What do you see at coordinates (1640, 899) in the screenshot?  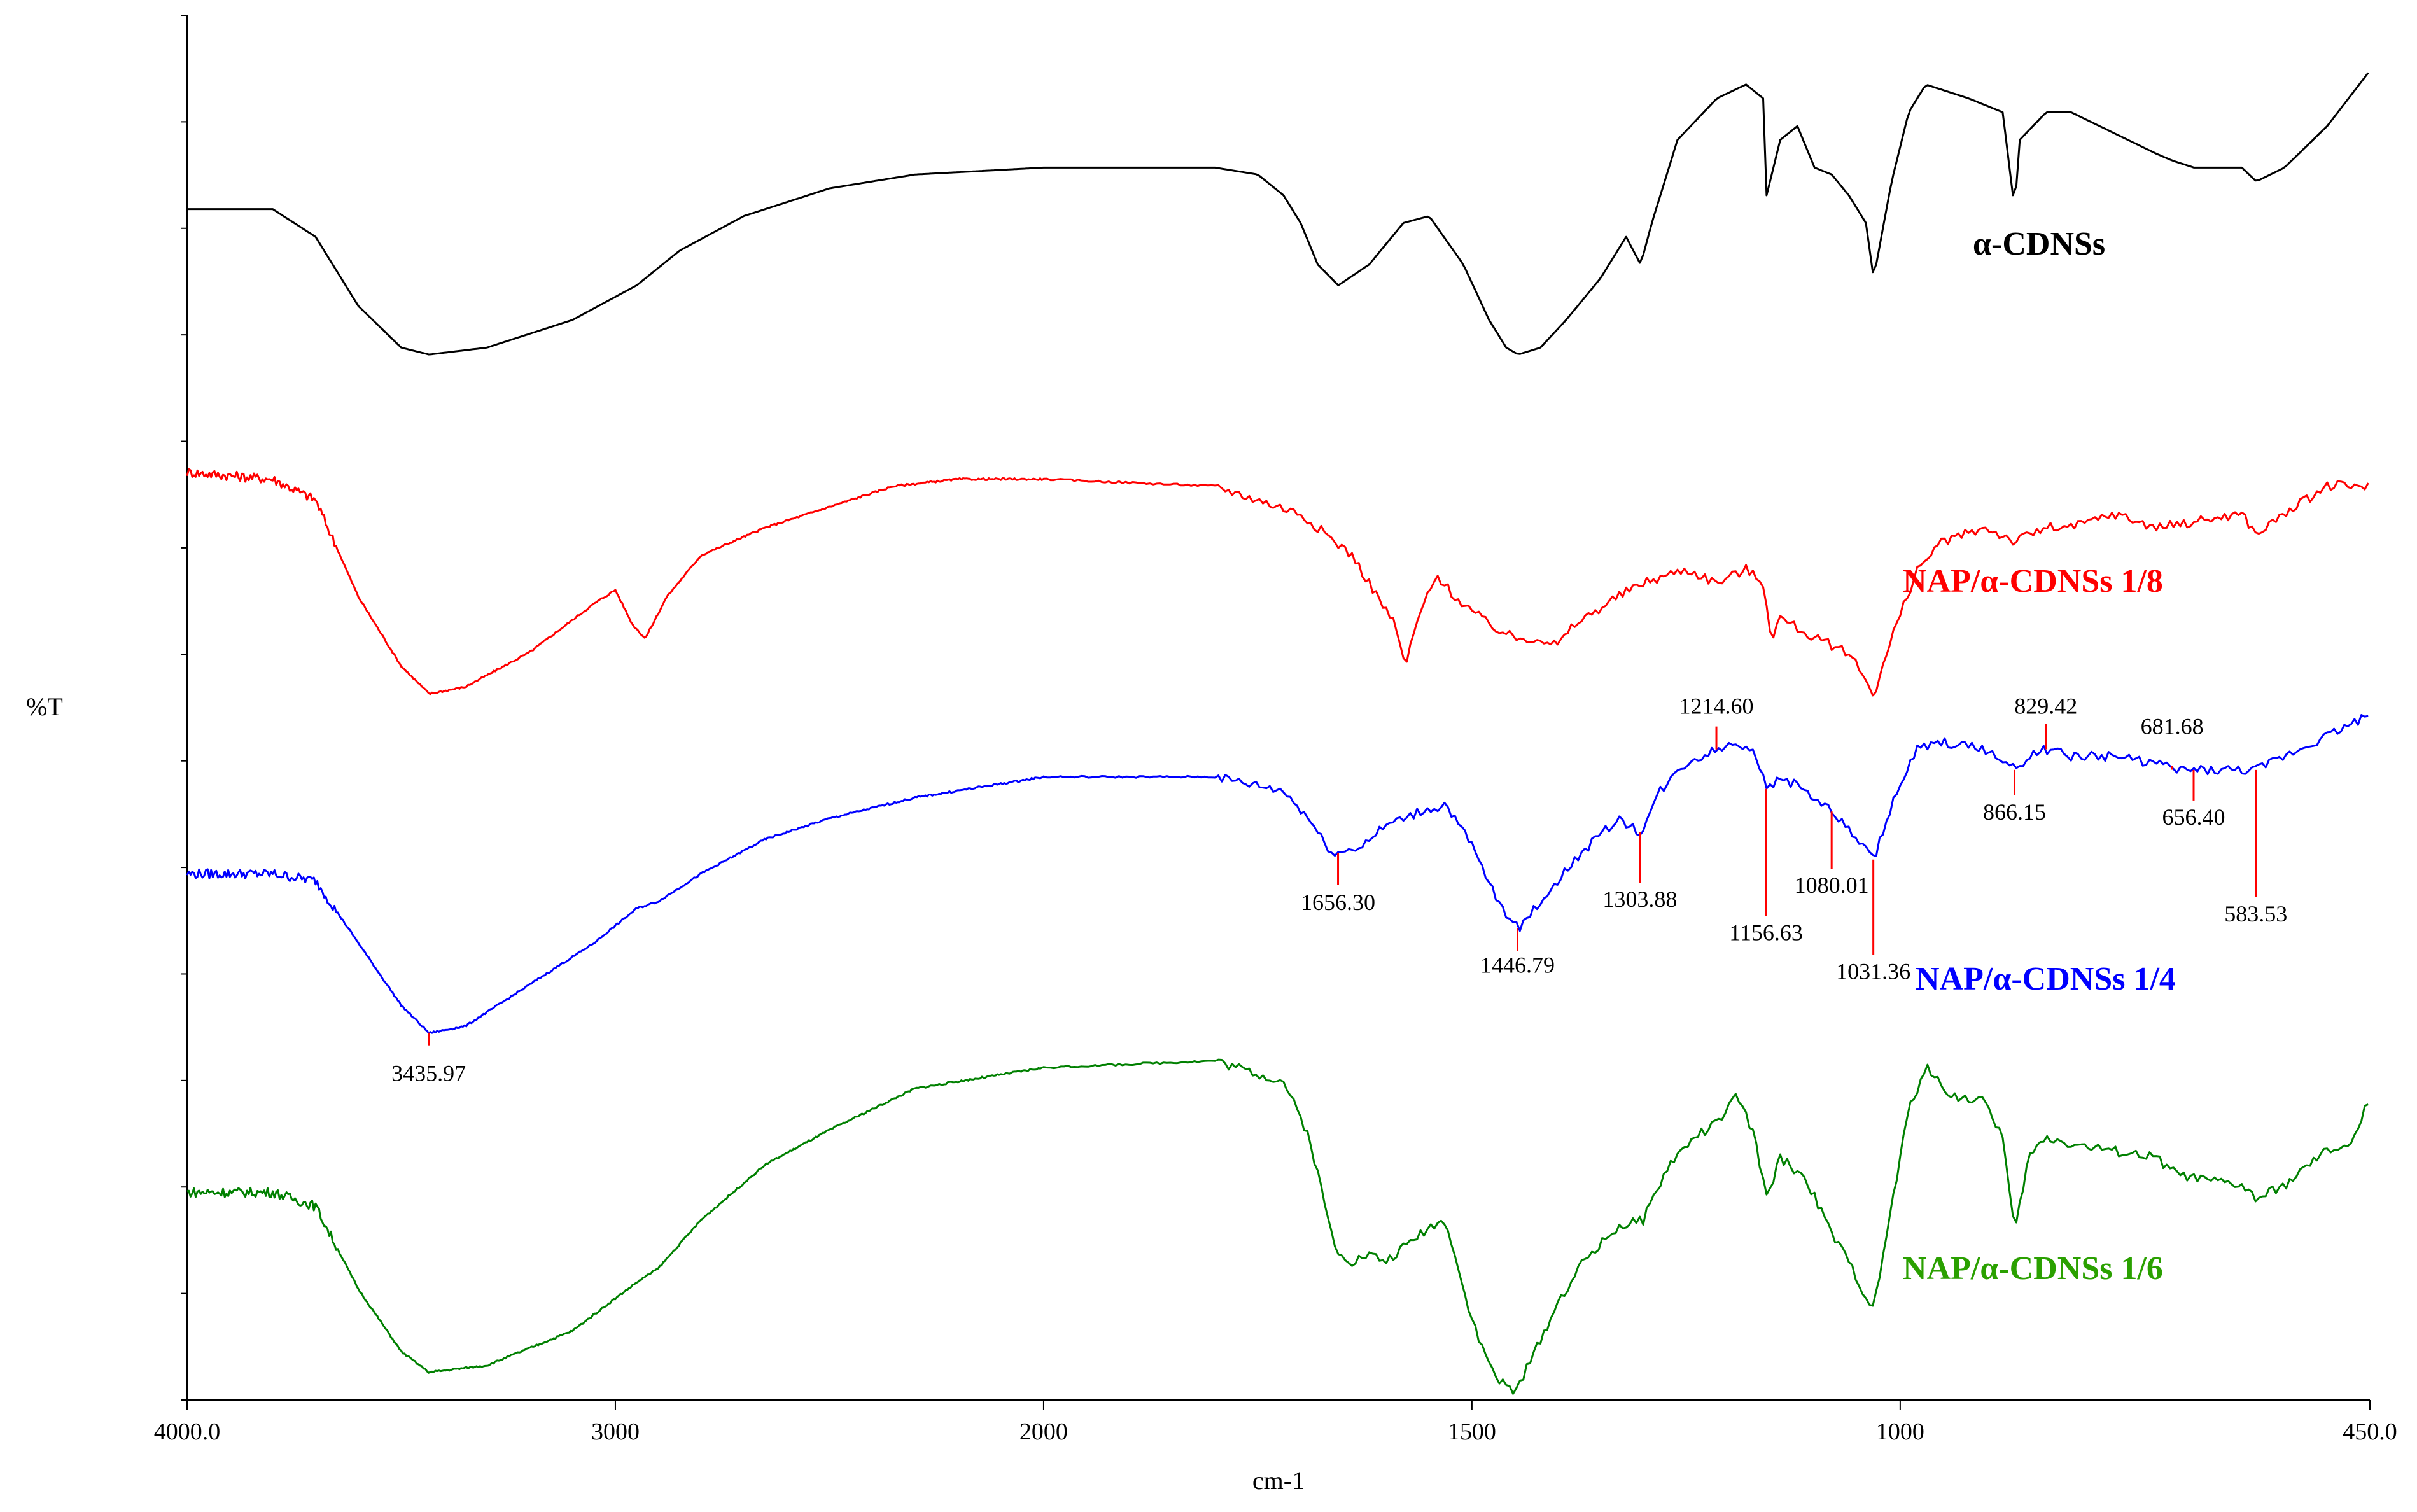 I see `peak-label: 1303.88` at bounding box center [1640, 899].